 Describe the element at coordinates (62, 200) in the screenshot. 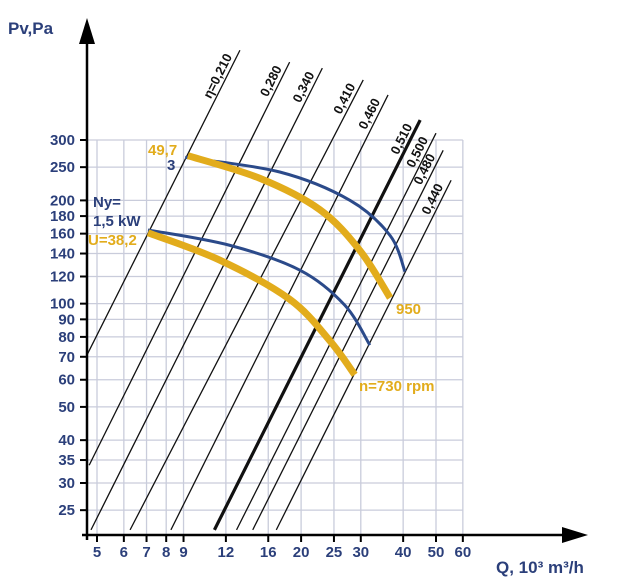

I see `y-tick-label: 200` at that location.